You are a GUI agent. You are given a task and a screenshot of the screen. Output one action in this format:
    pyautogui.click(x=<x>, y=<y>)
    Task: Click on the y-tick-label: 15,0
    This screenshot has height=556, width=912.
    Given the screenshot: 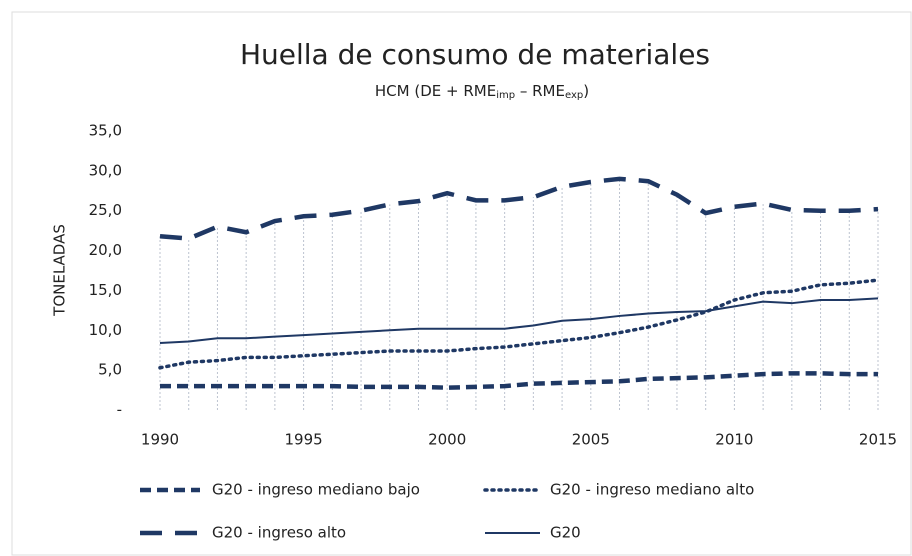 What is the action you would take?
    pyautogui.click(x=105, y=290)
    